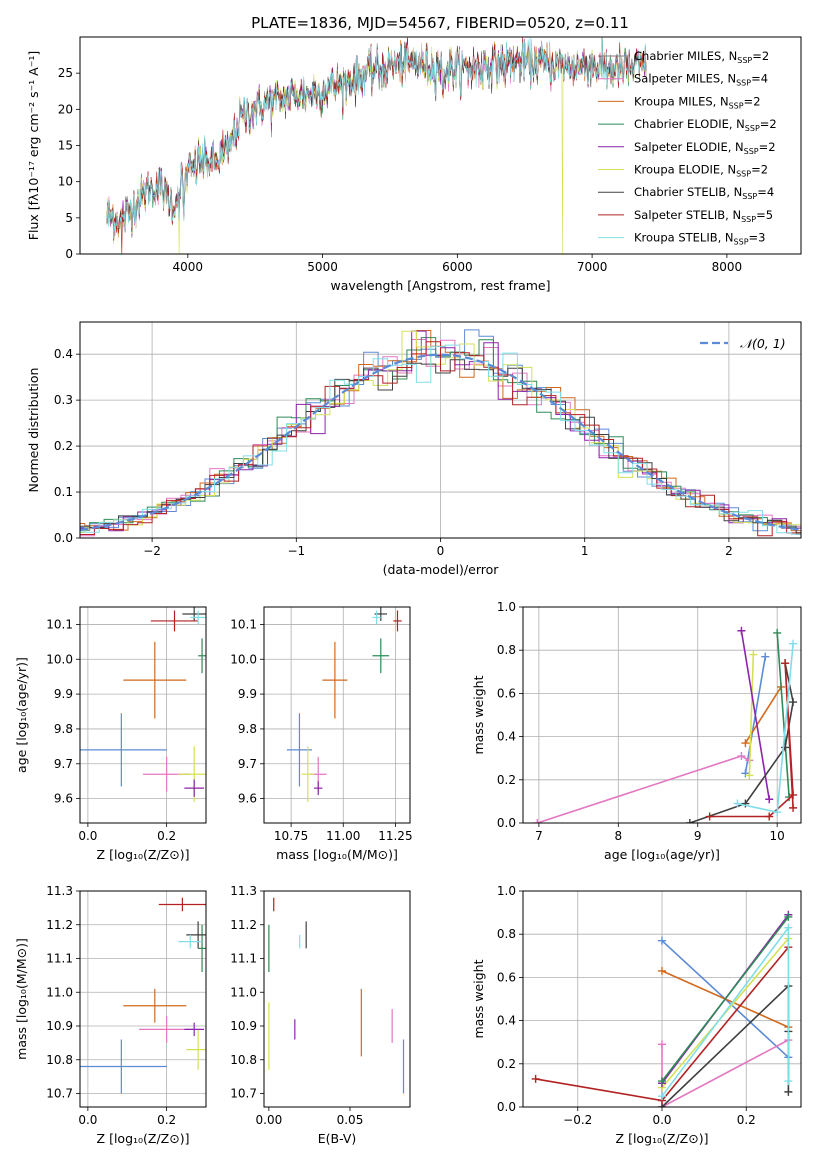 This screenshot has height=1170, width=819. Describe the element at coordinates (440, 285) in the screenshot. I see `x-axis-label: wavelength [Angstrom, rest frame]` at that location.